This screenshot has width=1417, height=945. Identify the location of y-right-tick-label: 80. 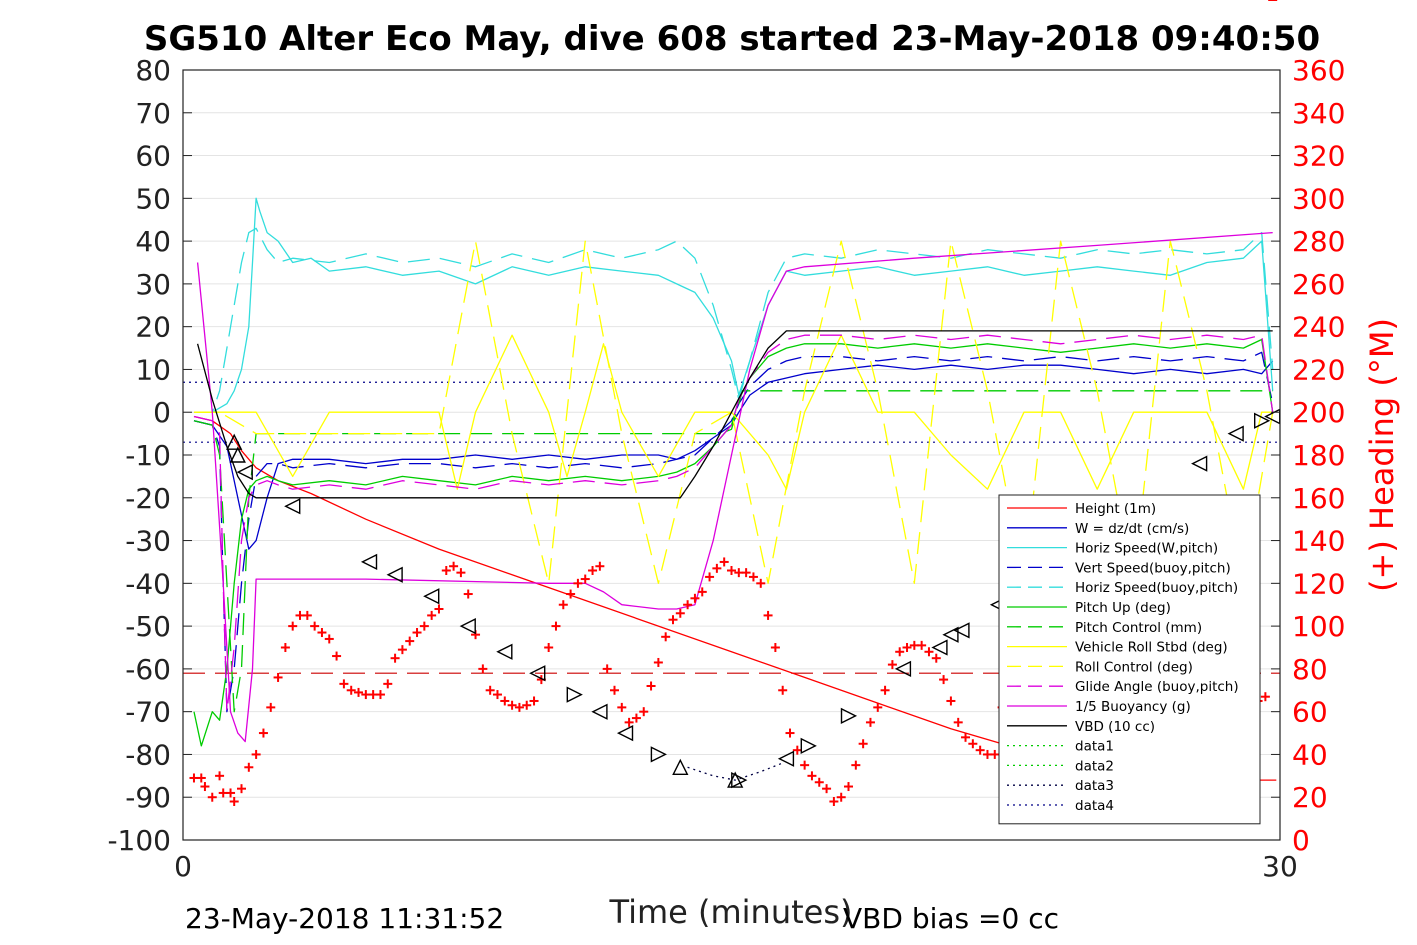
(1310, 669).